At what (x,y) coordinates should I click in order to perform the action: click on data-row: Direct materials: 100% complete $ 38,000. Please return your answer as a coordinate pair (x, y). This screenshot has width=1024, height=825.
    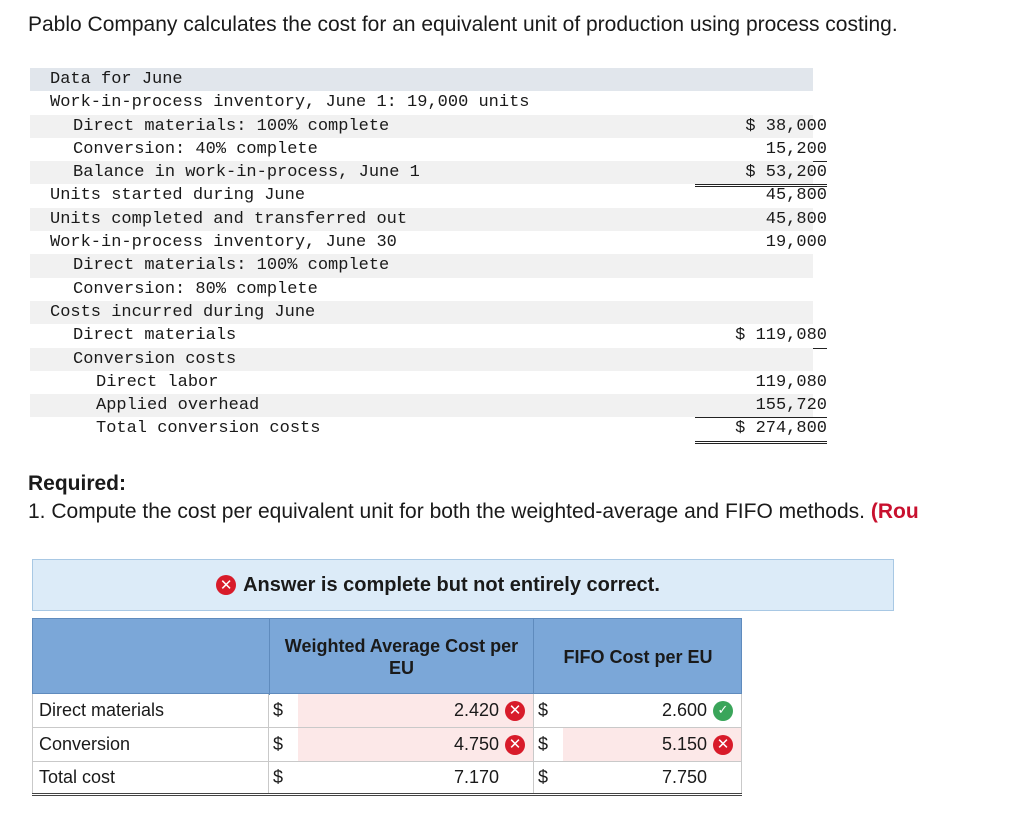
    Looking at the image, I should click on (428, 126).